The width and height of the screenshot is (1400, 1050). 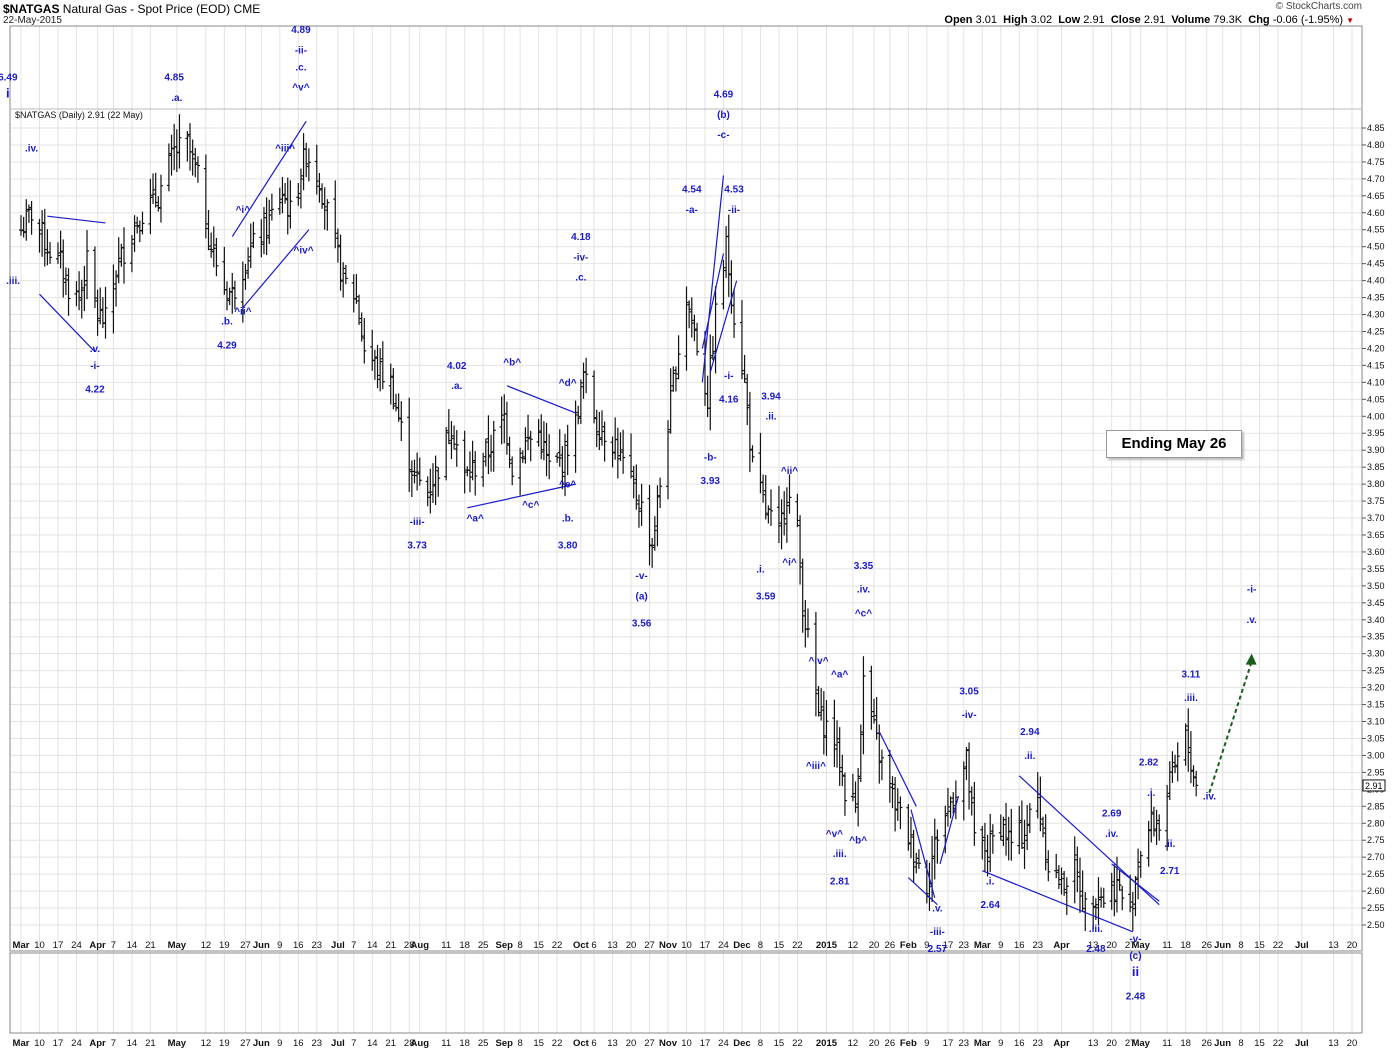 What do you see at coordinates (1376, 128) in the screenshot?
I see `y-tick-label: 4.85` at bounding box center [1376, 128].